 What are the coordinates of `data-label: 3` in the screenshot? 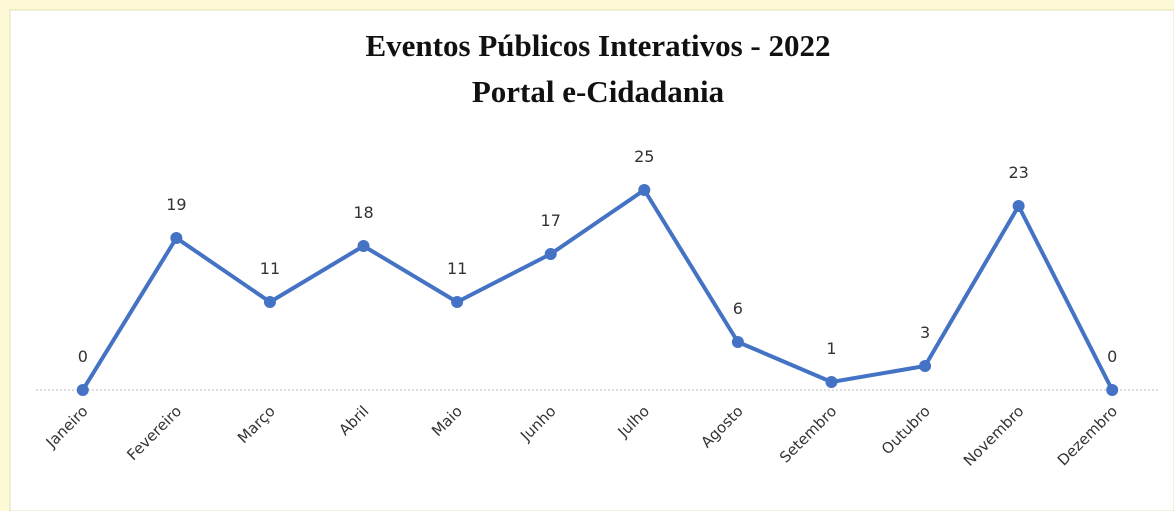 It's located at (925, 332).